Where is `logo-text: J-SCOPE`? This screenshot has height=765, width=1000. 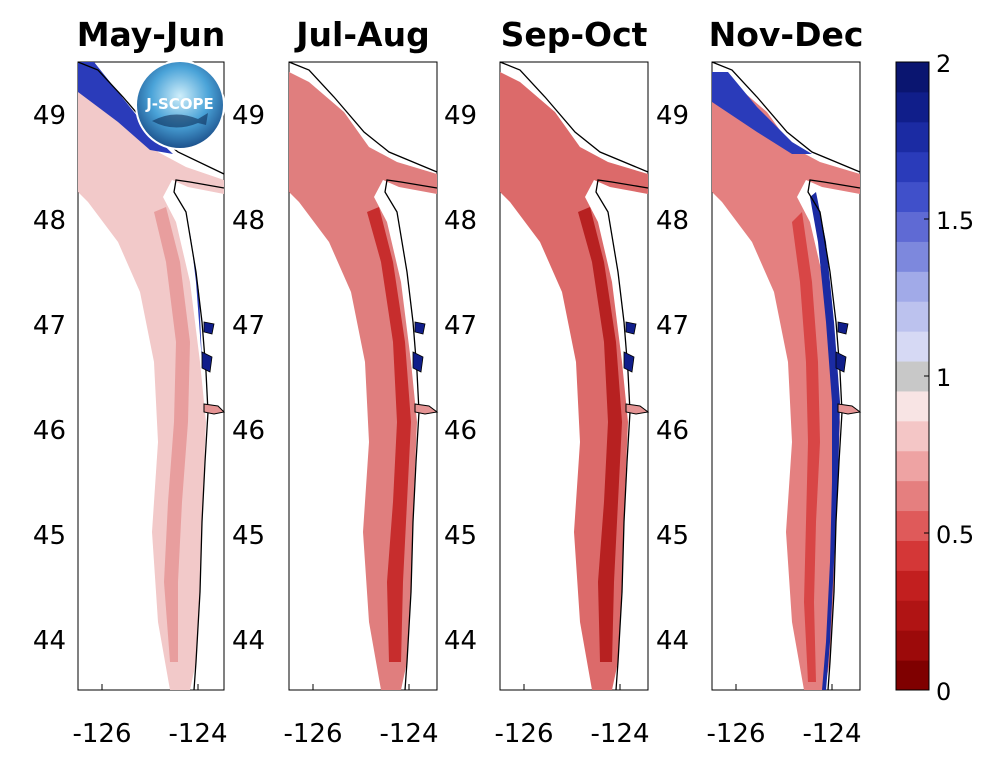
logo-text: J-SCOPE is located at coordinates (179, 104).